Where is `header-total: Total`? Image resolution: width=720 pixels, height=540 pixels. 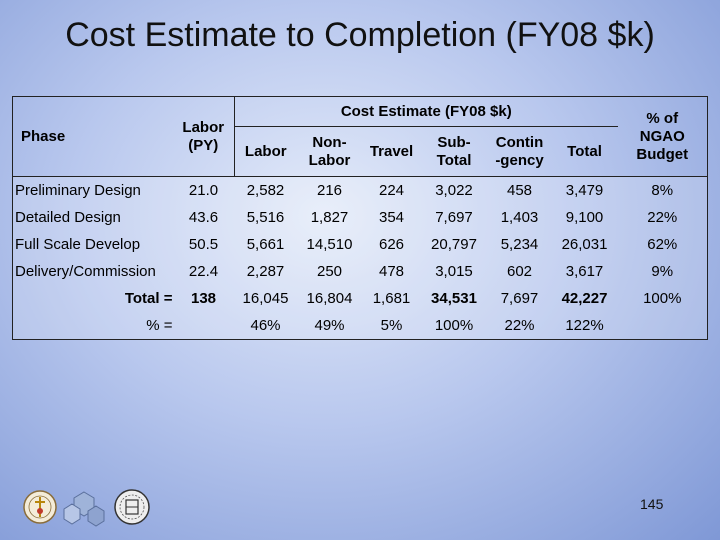
header-total: Total is located at coordinates (584, 151).